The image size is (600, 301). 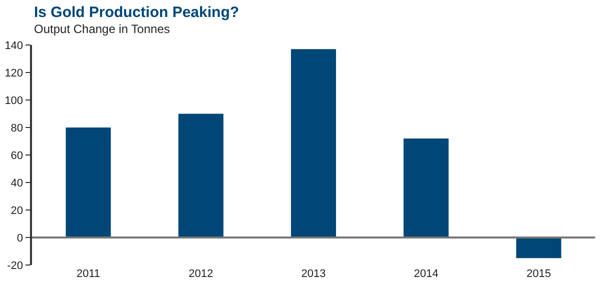 What do you see at coordinates (313, 274) in the screenshot?
I see `x-tick-label: 2013` at bounding box center [313, 274].